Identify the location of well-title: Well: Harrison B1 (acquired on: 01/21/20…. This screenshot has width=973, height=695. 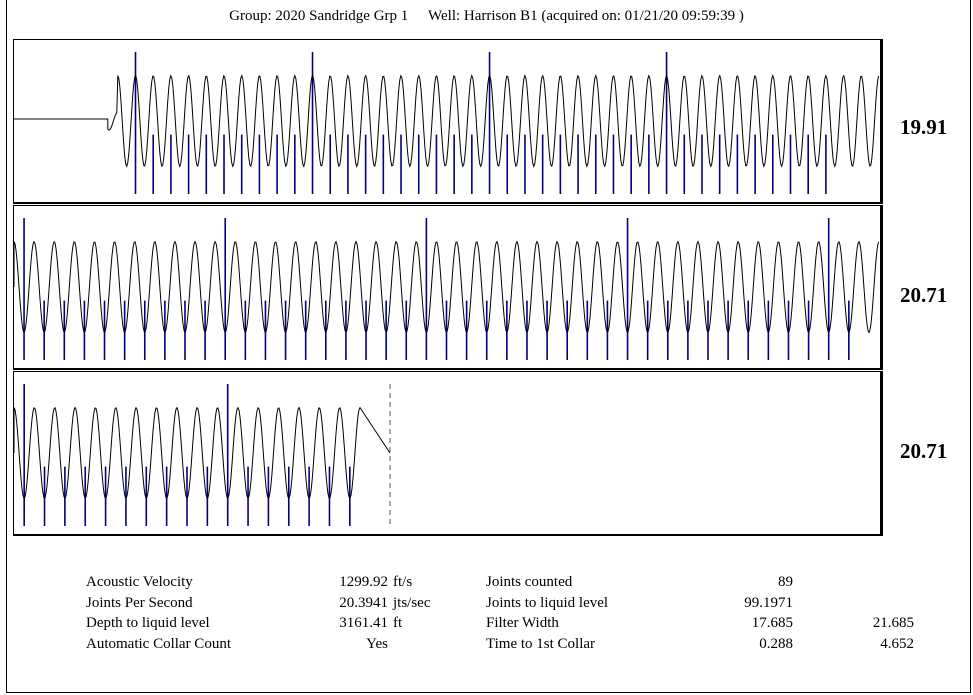
(586, 16).